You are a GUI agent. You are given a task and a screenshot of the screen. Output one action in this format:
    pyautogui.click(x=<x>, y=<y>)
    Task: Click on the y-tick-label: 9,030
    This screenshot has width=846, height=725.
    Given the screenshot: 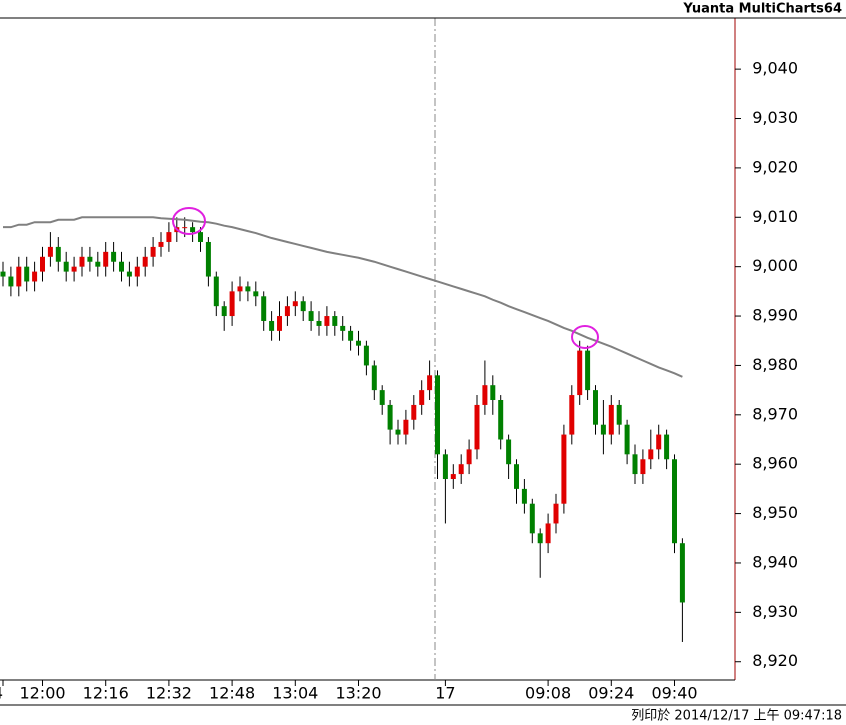 What is the action you would take?
    pyautogui.click(x=775, y=117)
    